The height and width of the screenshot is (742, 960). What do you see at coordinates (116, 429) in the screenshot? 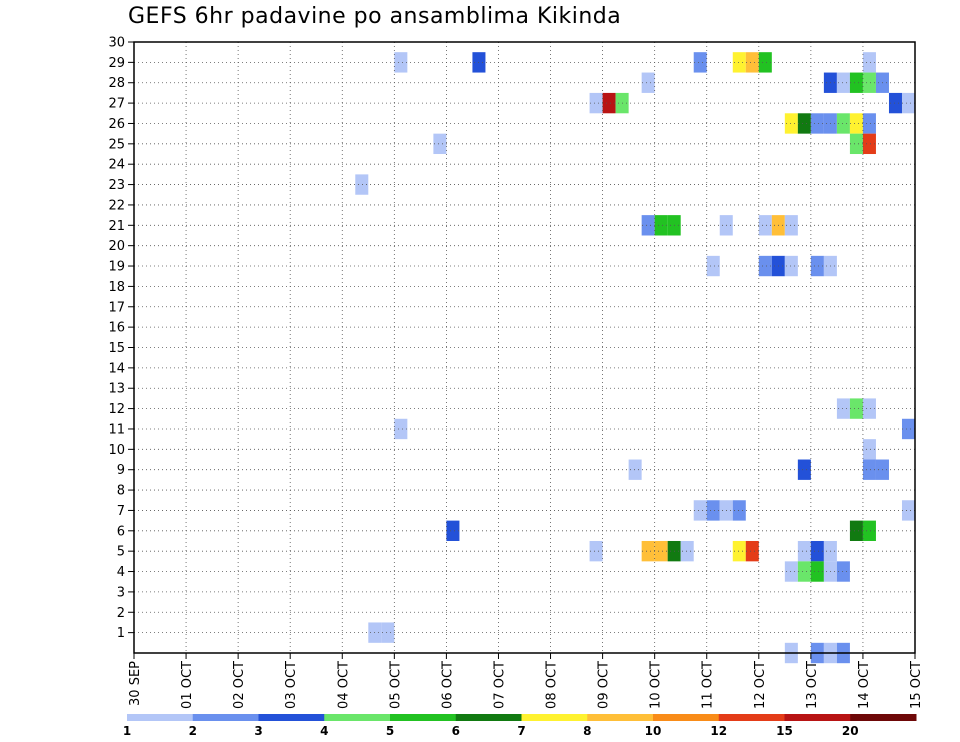
I see `y-tick-label: 11` at bounding box center [116, 429].